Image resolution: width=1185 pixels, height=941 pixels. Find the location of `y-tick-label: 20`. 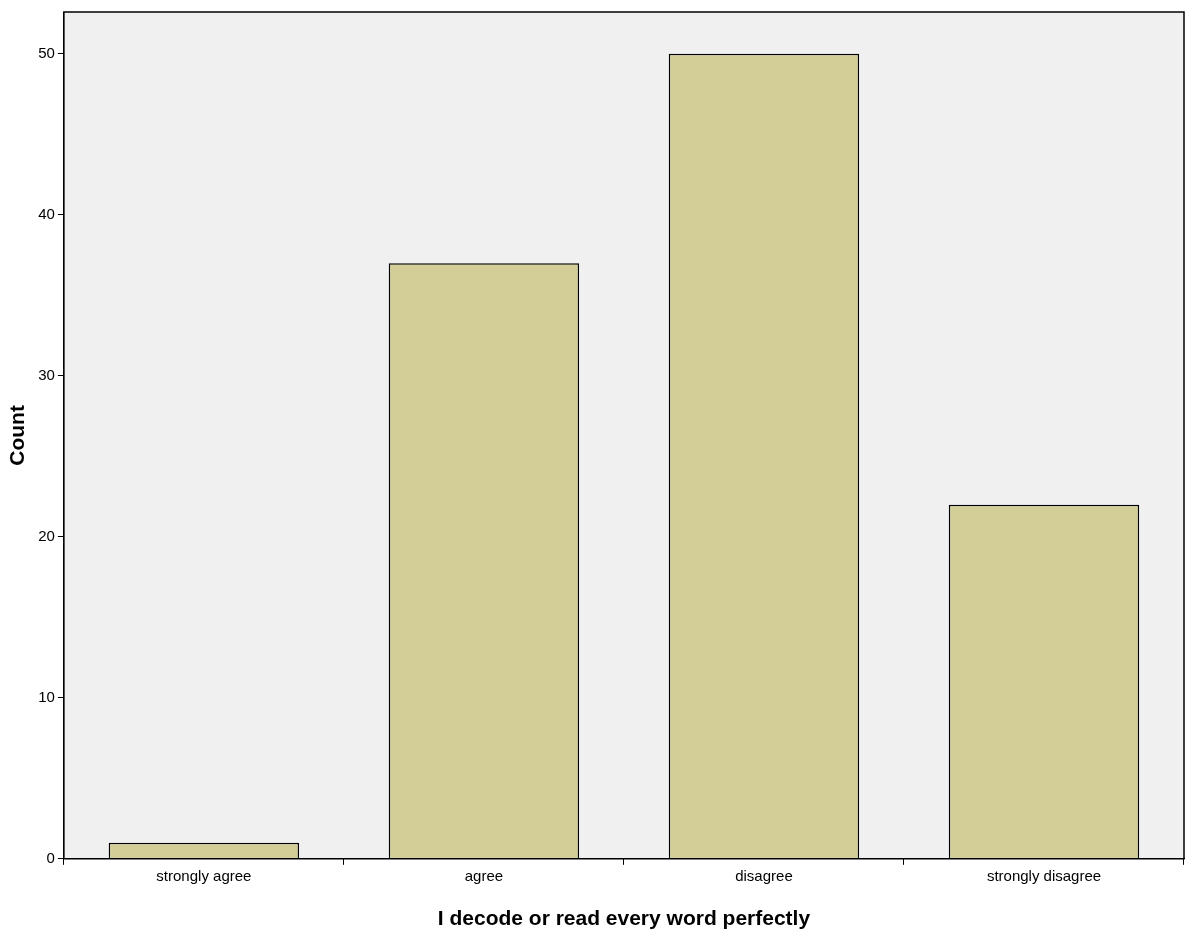

y-tick-label: 20 is located at coordinates (46, 535).